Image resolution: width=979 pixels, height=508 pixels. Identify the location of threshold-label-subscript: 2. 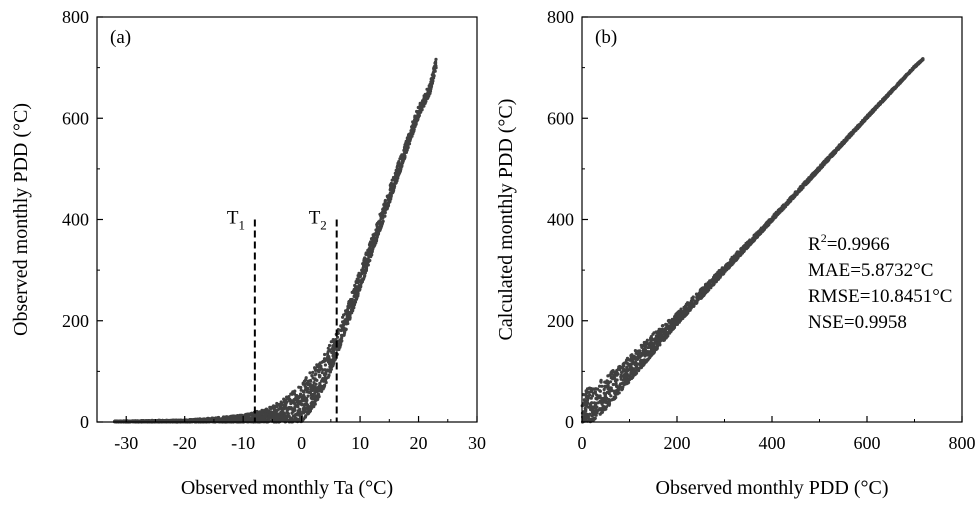
(323, 225).